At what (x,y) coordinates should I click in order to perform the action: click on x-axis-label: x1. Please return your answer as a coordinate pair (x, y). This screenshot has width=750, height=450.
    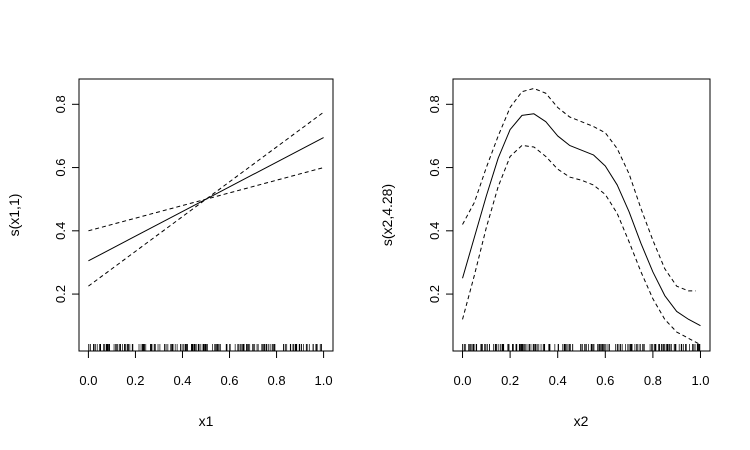
    Looking at the image, I should click on (206, 421).